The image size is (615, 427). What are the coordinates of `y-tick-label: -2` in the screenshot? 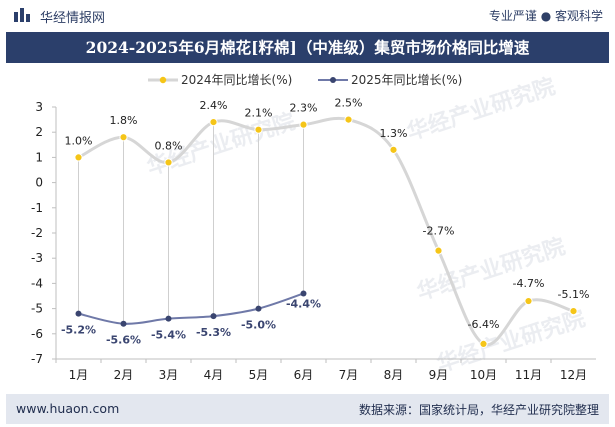 It's located at (37, 233).